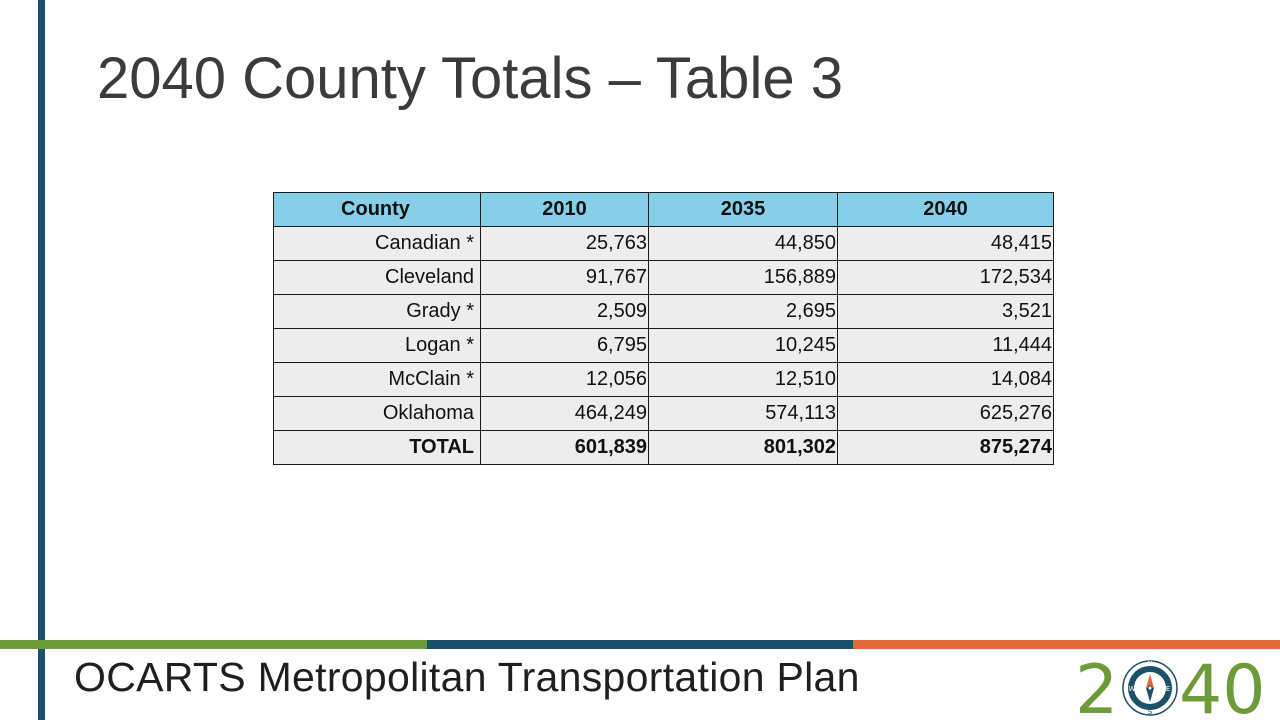 The height and width of the screenshot is (720, 1280). I want to click on logo-digit-2: 2, so click(1096, 686).